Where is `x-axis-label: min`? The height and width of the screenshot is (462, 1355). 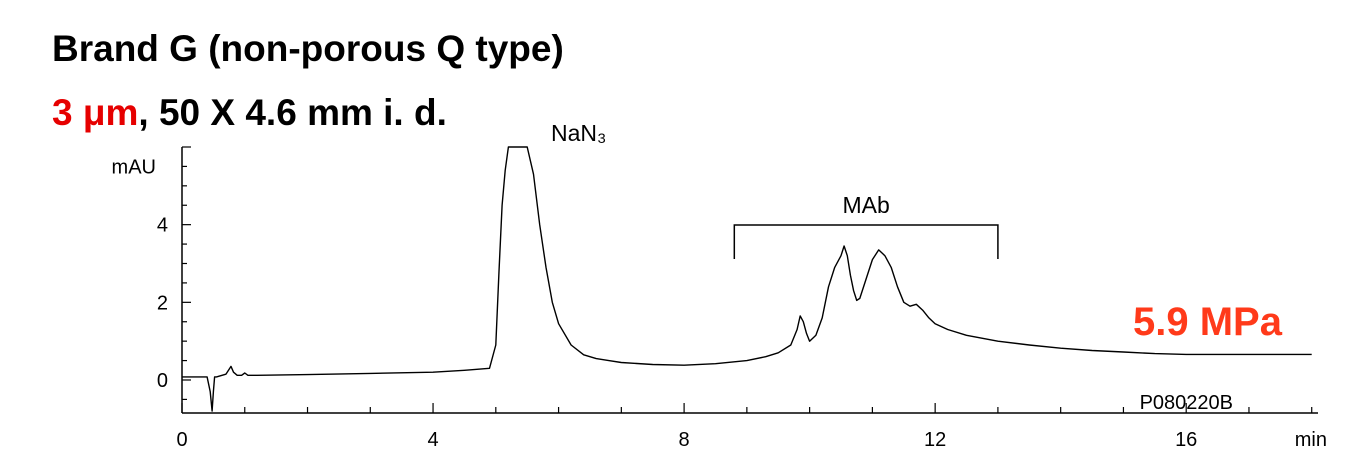 x-axis-label: min is located at coordinates (1311, 440).